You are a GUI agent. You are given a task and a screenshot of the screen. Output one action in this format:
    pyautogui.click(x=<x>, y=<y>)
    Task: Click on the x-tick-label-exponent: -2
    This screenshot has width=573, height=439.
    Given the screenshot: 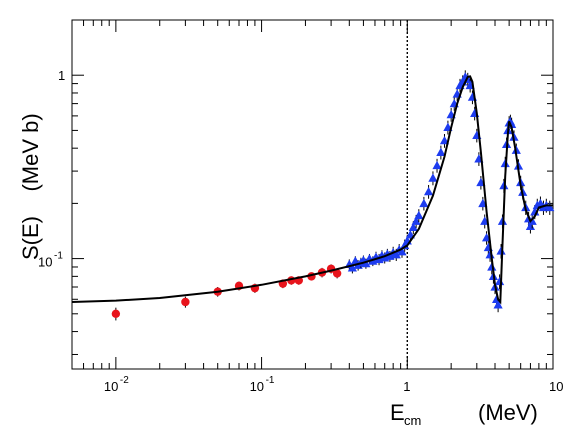 What is the action you would take?
    pyautogui.click(x=124, y=380)
    